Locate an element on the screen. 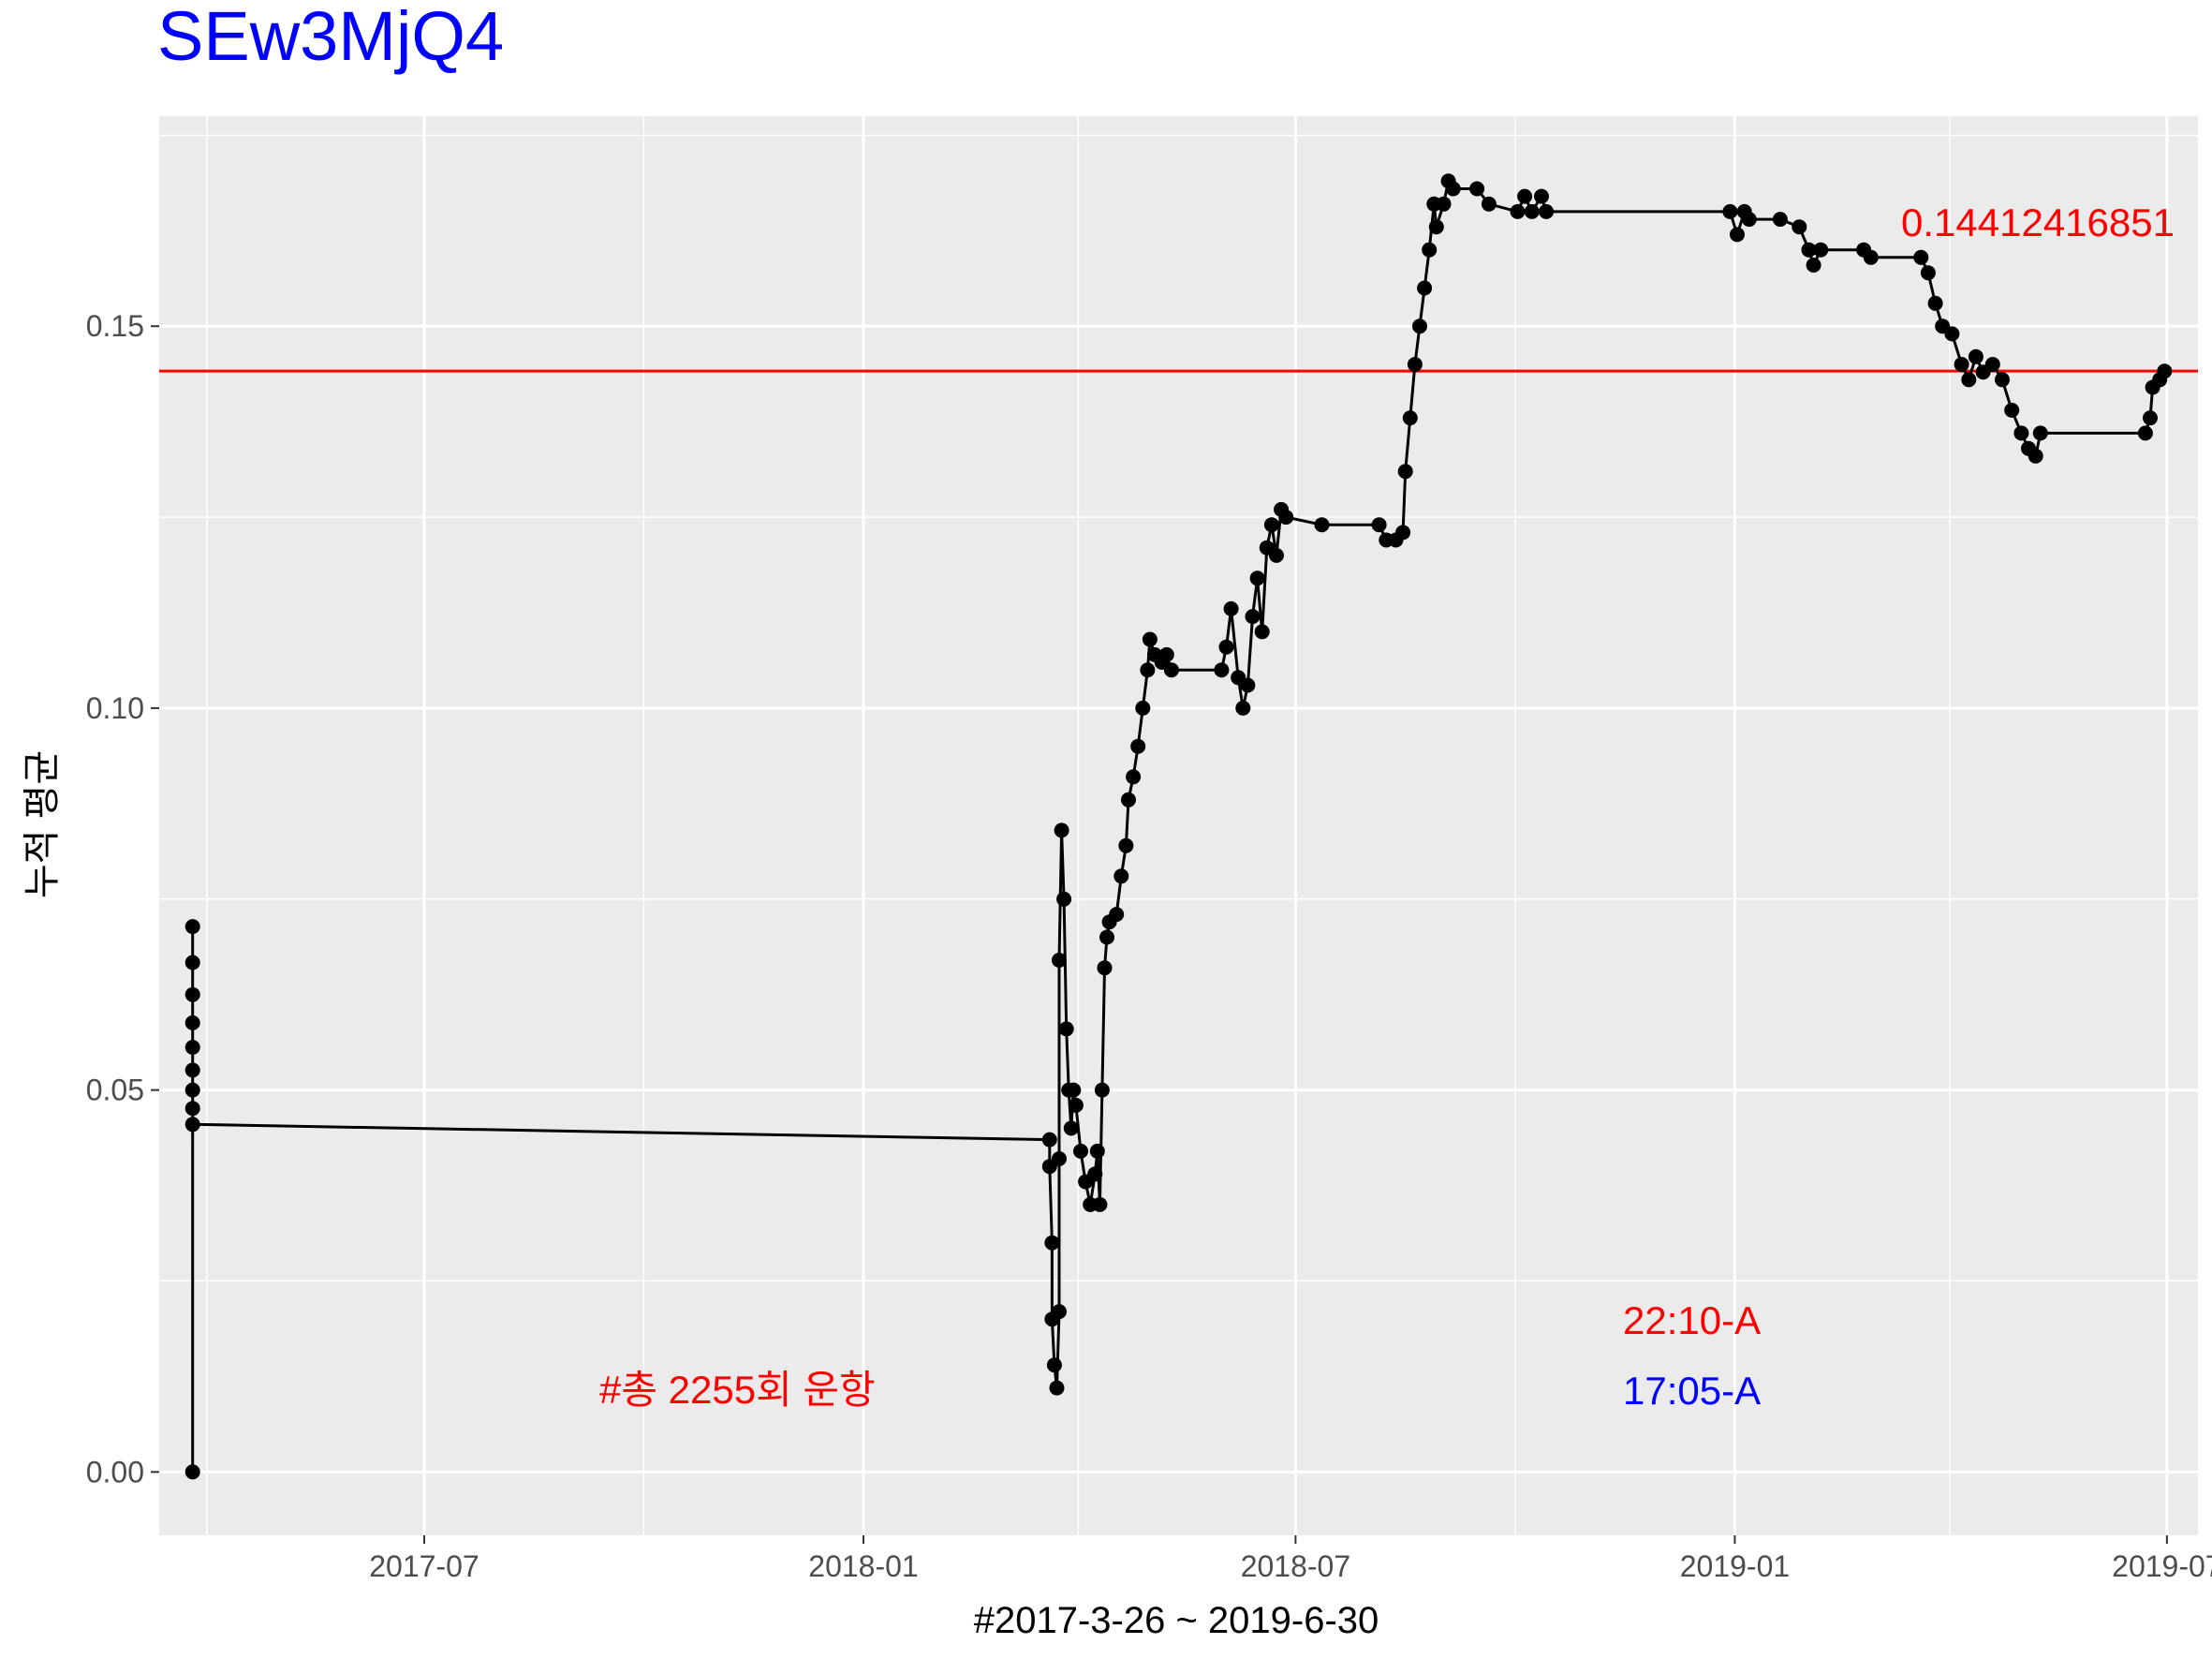  annotation-total-flights: #총 2255회 운항 is located at coordinates (738, 1390).